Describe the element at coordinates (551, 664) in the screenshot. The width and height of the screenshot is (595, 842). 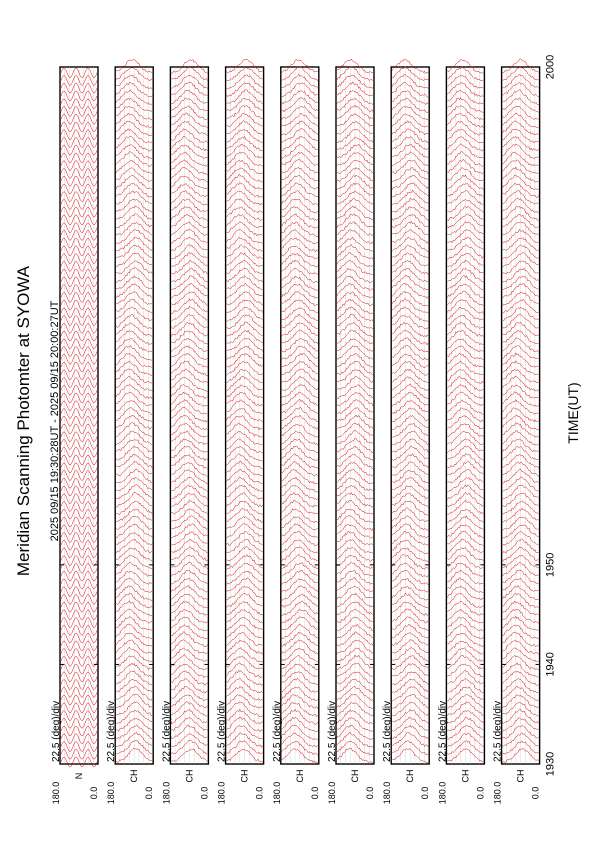
I see `x-tick-label: 1940` at that location.